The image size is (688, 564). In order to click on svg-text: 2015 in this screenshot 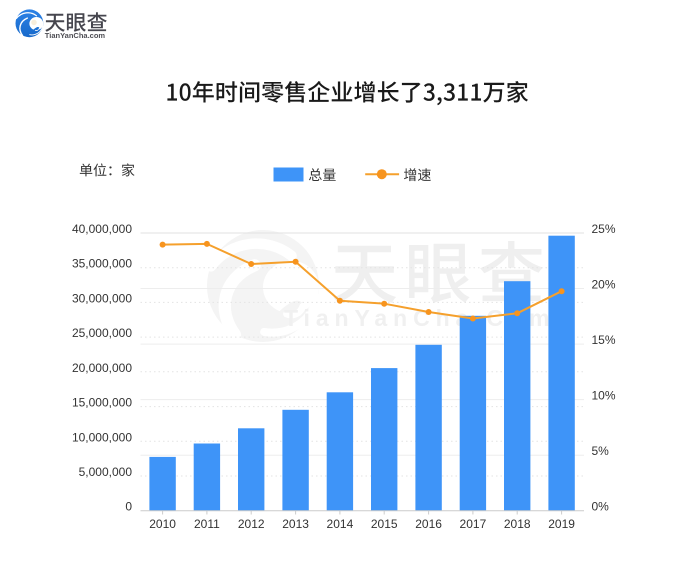, I will do `click(384, 524)`.